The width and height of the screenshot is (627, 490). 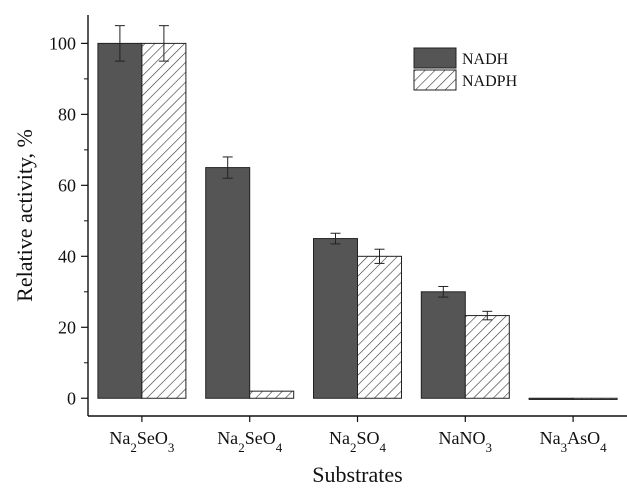 What do you see at coordinates (141, 441) in the screenshot?
I see `x-tick-label: Na2SeO3` at bounding box center [141, 441].